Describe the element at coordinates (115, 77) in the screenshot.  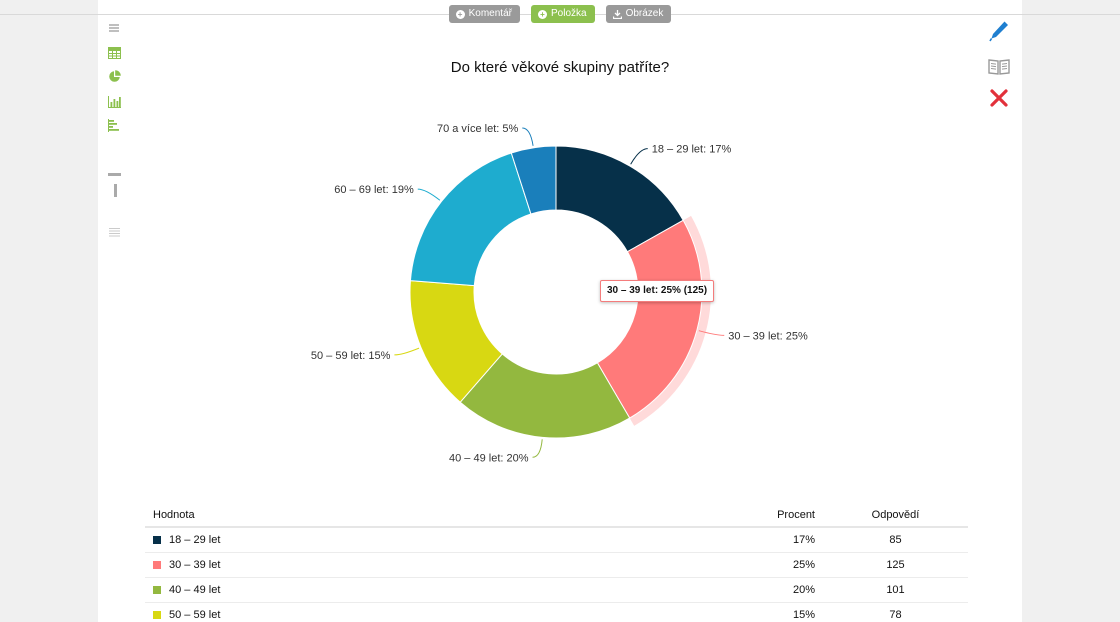
I see `pie-chart-icon` at that location.